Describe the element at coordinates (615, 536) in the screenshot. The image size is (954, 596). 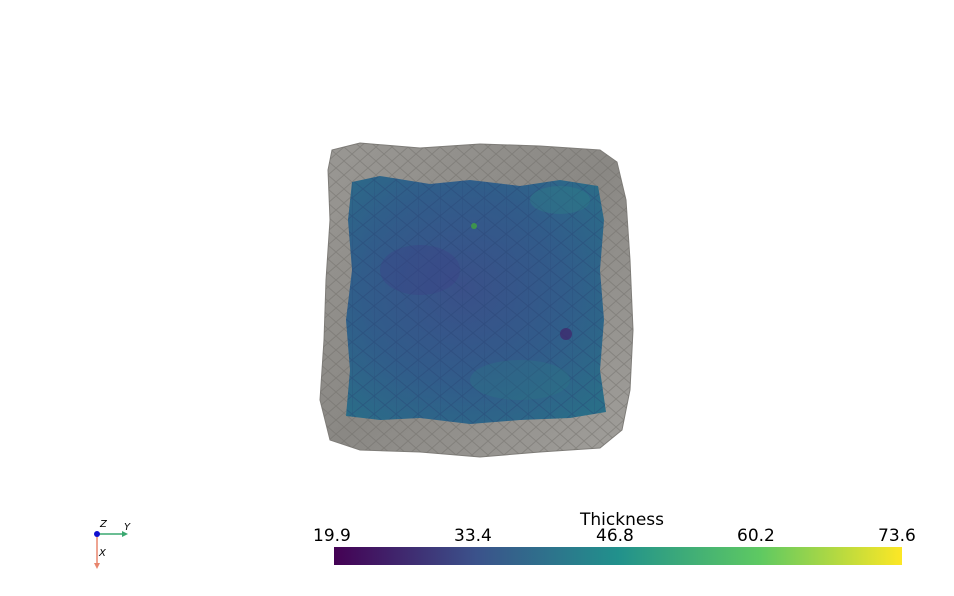
I see `scalar-bar-tick: 46.8` at that location.